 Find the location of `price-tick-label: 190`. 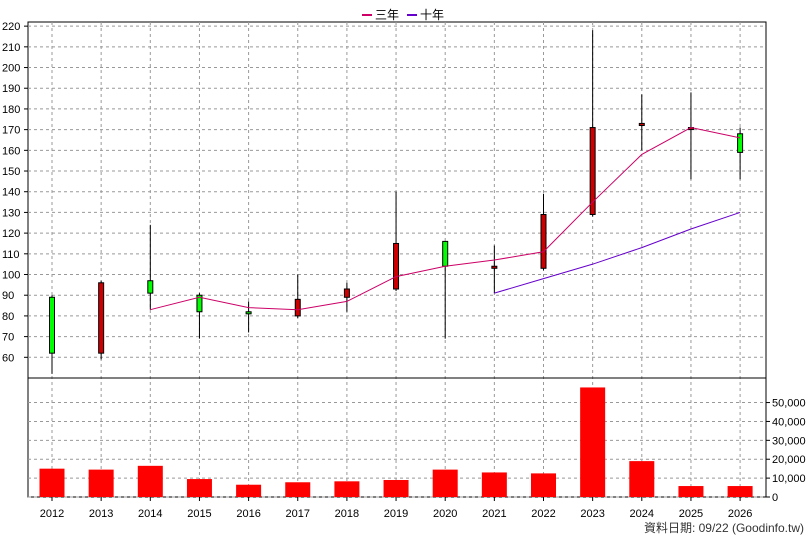

price-tick-label: 190 is located at coordinates (11, 89).